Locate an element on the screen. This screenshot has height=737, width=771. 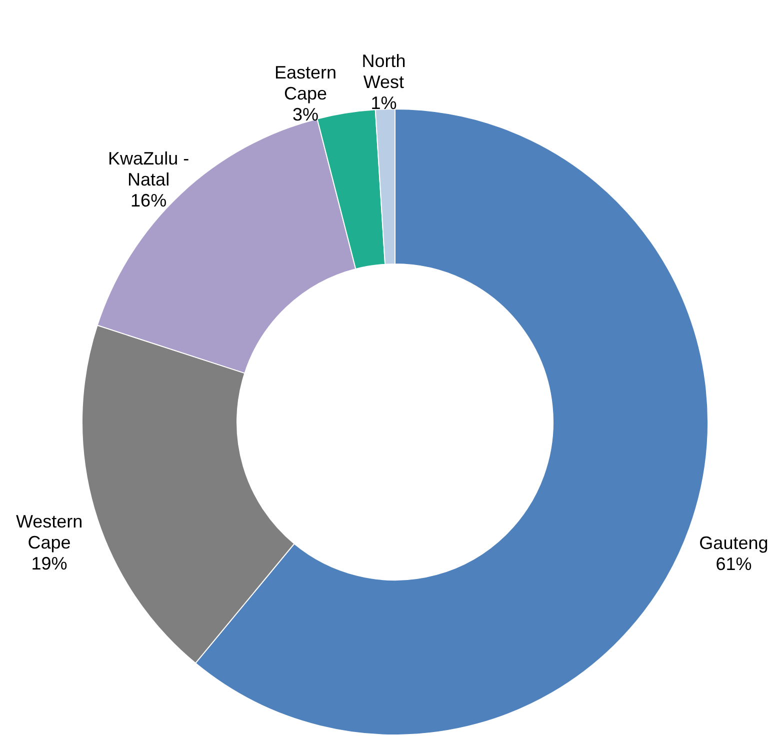
data-label: 16% is located at coordinates (148, 200).